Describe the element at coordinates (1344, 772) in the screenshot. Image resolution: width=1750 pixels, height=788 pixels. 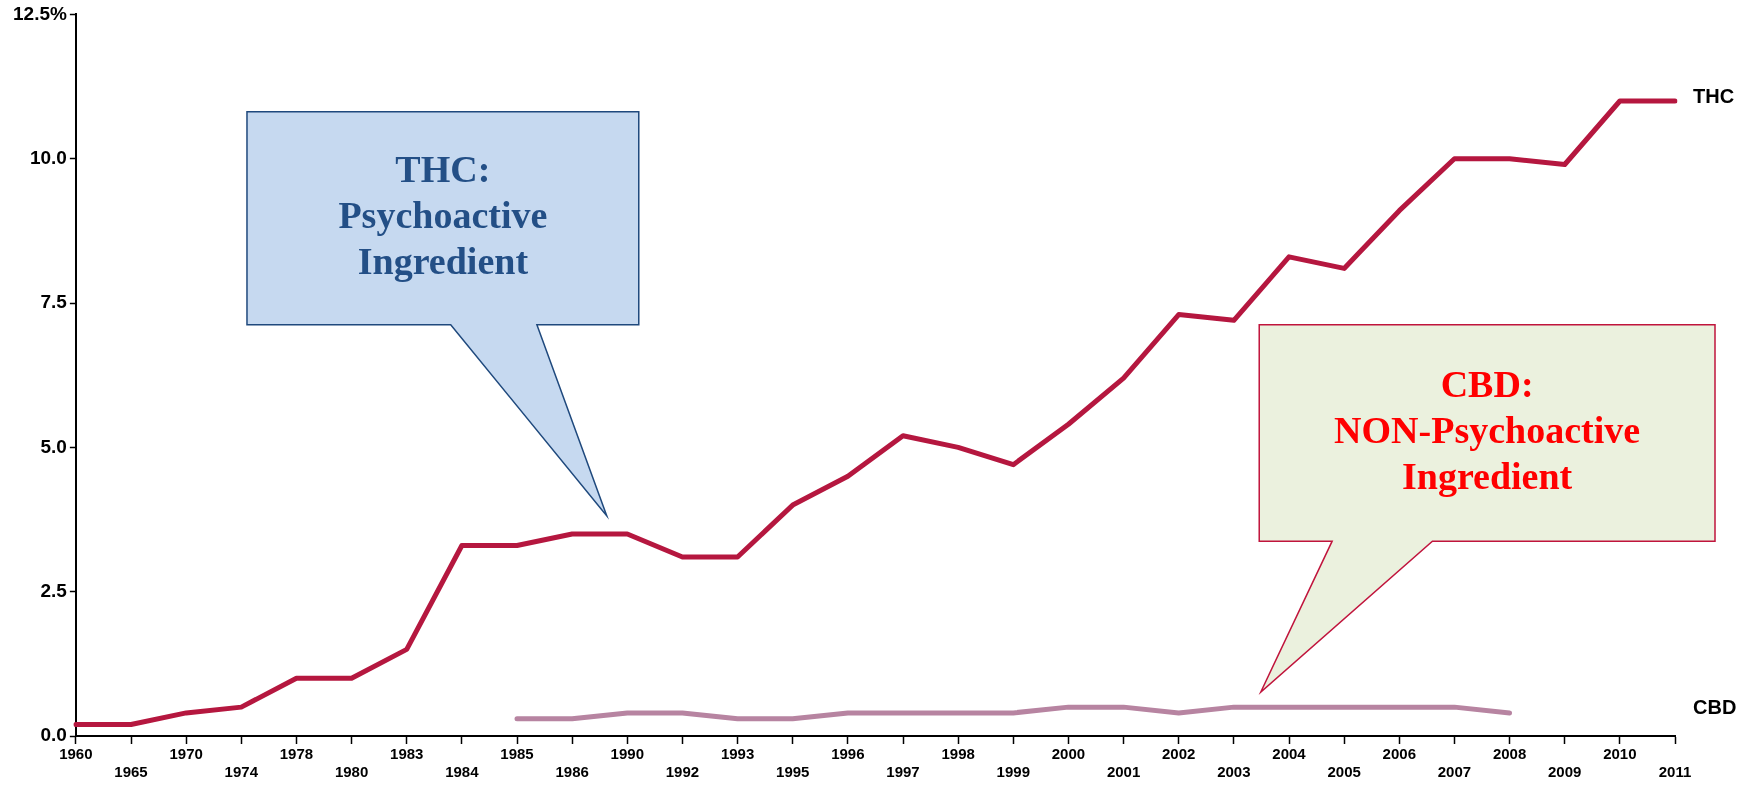
I see `x-tick-label: 2005` at that location.